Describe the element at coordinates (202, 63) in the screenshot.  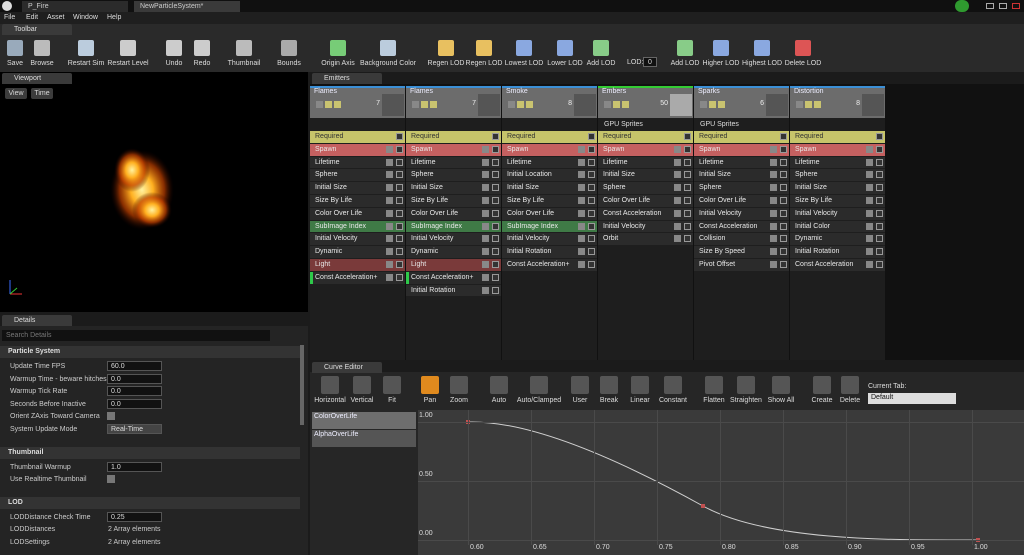
I see `toolbar-button: Redo` at that location.